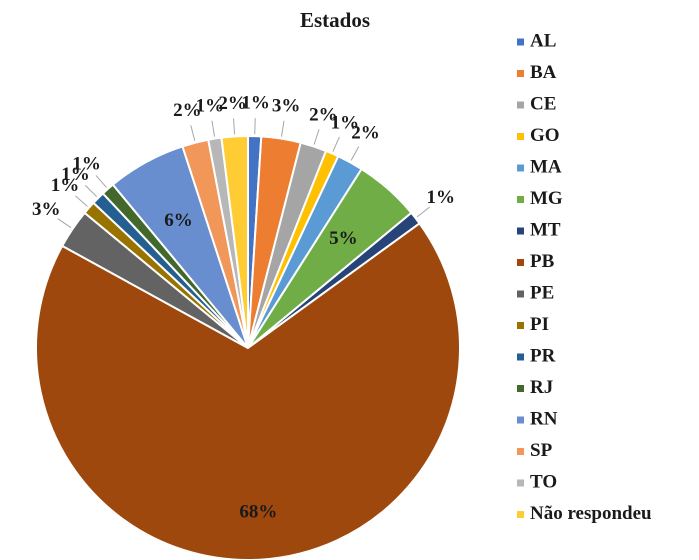 The image size is (699, 560). What do you see at coordinates (543, 40) in the screenshot?
I see `legend-label: AL` at bounding box center [543, 40].